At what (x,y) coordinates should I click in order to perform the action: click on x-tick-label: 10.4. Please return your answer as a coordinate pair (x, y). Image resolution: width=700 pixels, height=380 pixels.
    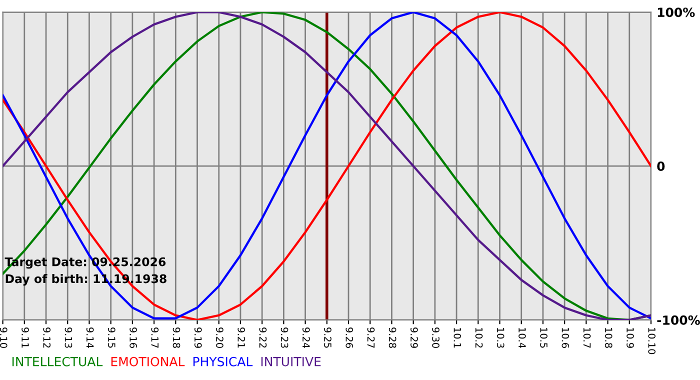
    Looking at the image, I should click on (522, 338).